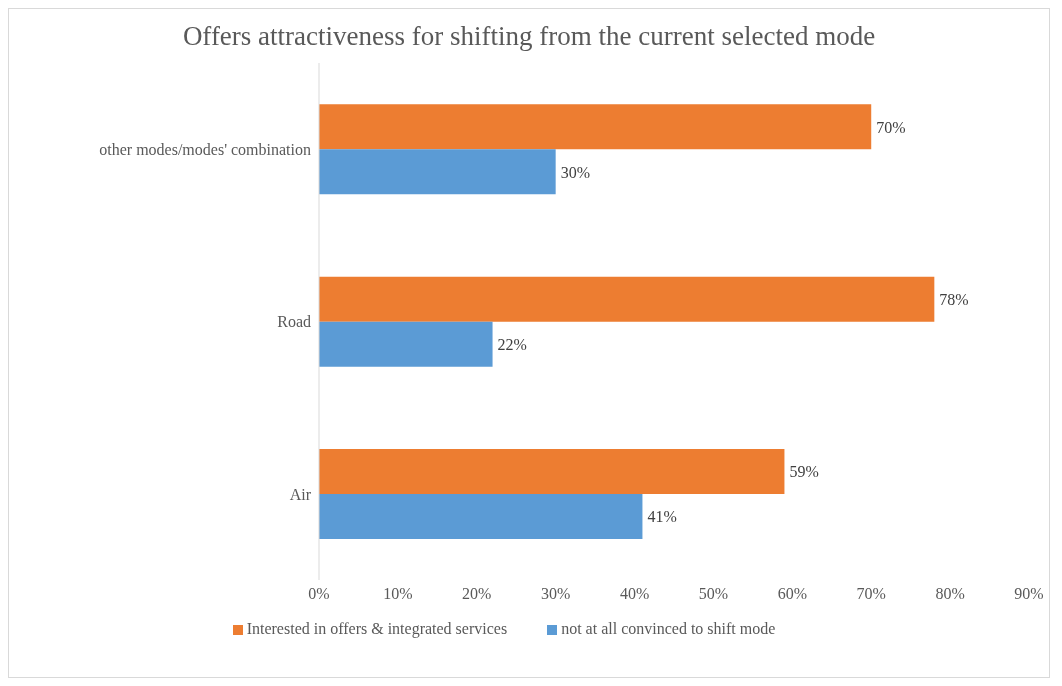 Image resolution: width=1062 pixels, height=686 pixels. What do you see at coordinates (804, 472) in the screenshot?
I see `data-label: 59%` at bounding box center [804, 472].